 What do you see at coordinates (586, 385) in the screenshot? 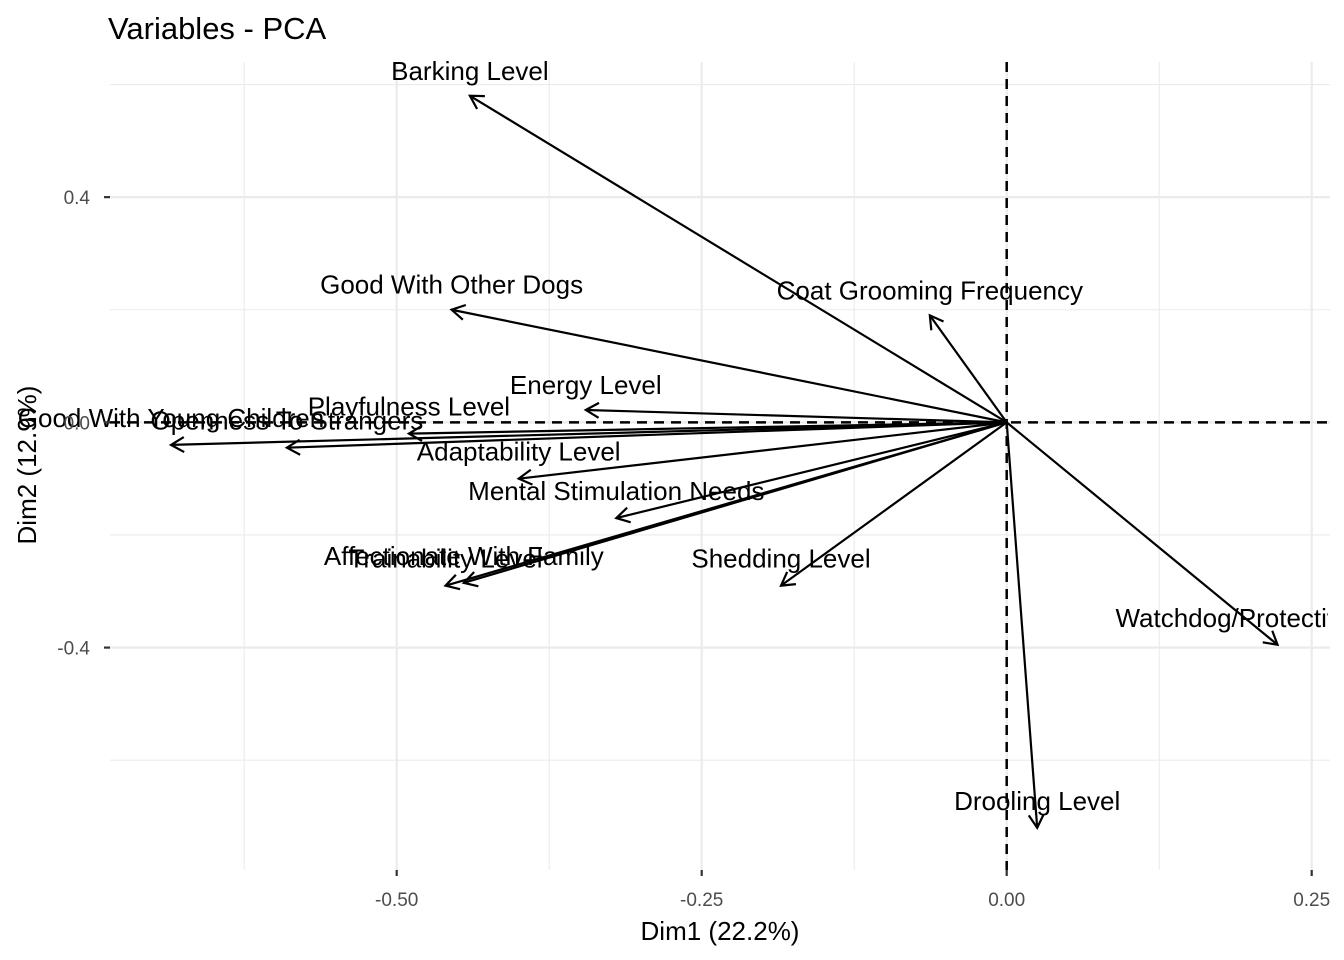
I see `variable-label: Energy Level` at bounding box center [586, 385].